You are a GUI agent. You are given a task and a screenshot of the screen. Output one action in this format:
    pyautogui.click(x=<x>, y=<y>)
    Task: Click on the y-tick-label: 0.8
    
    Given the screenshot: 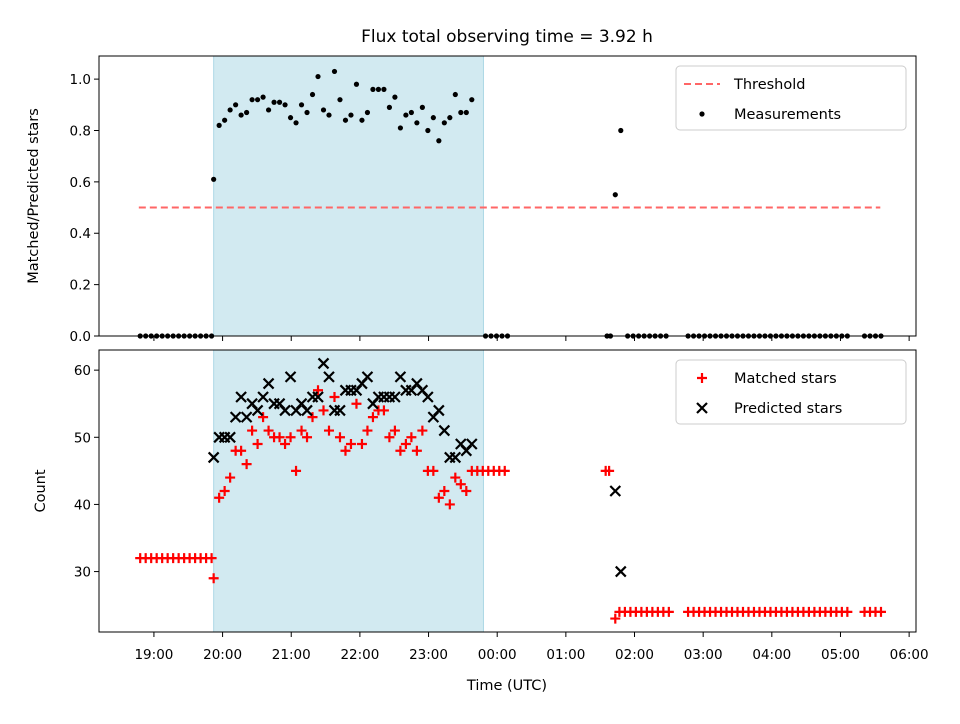 What is the action you would take?
    pyautogui.click(x=80, y=131)
    